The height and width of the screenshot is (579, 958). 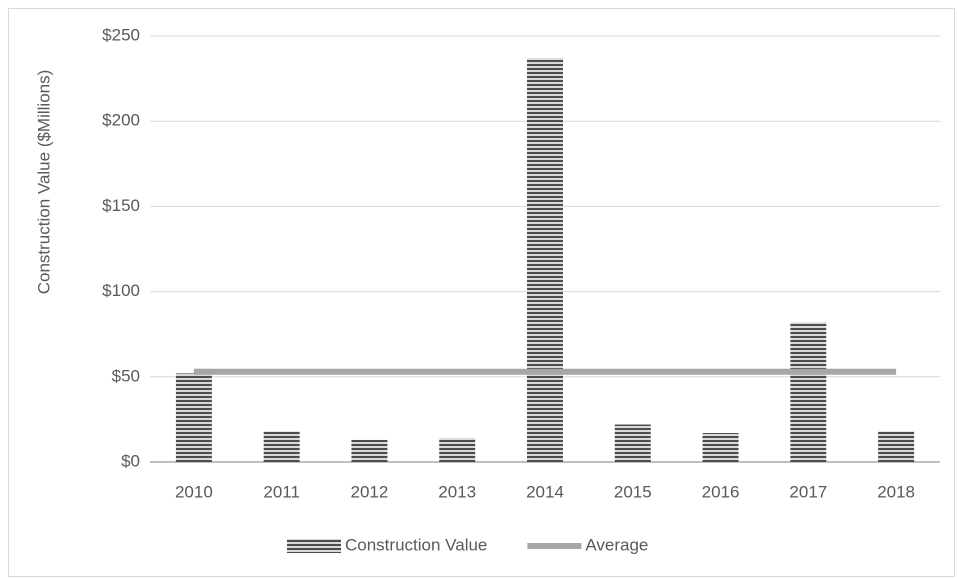 I want to click on x-tick-label: 2010, so click(x=194, y=491).